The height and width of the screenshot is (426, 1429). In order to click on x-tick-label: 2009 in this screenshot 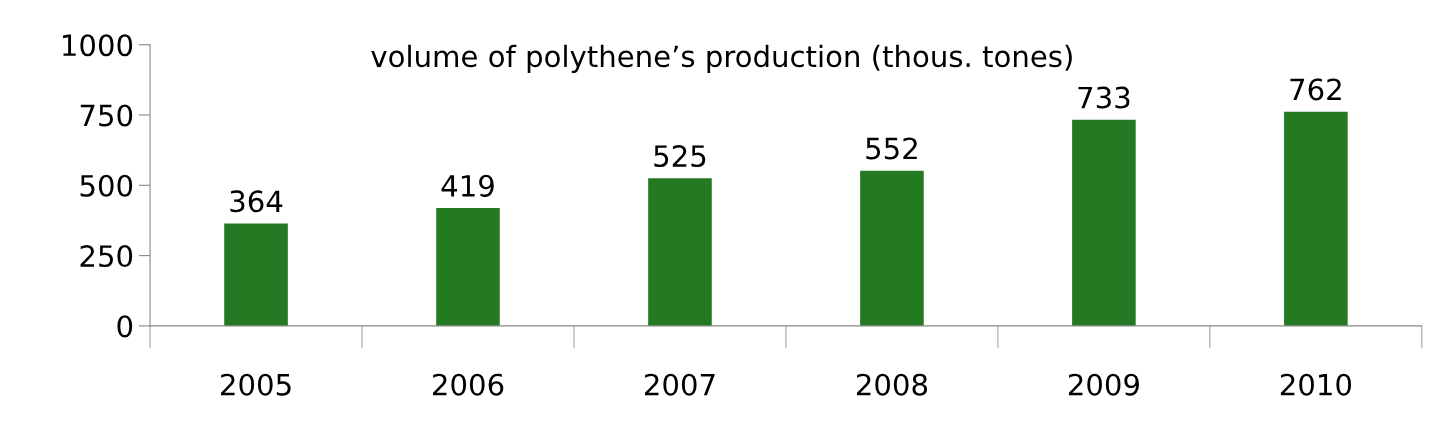, I will do `click(1103, 384)`.